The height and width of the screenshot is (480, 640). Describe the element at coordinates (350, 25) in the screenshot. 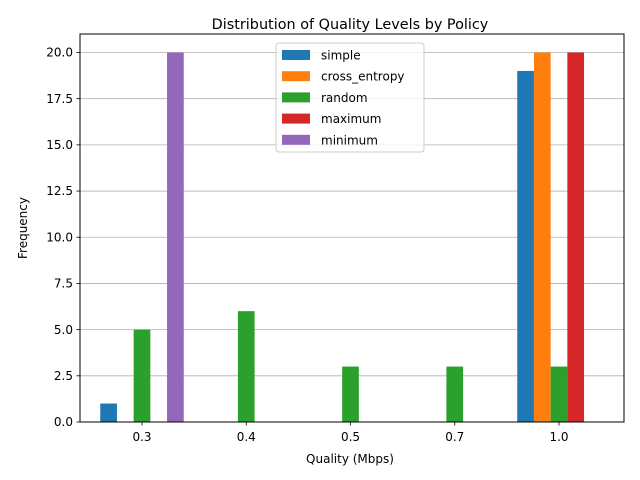

I see `chart-title: Distribution of Quality Levels by Policy` at that location.